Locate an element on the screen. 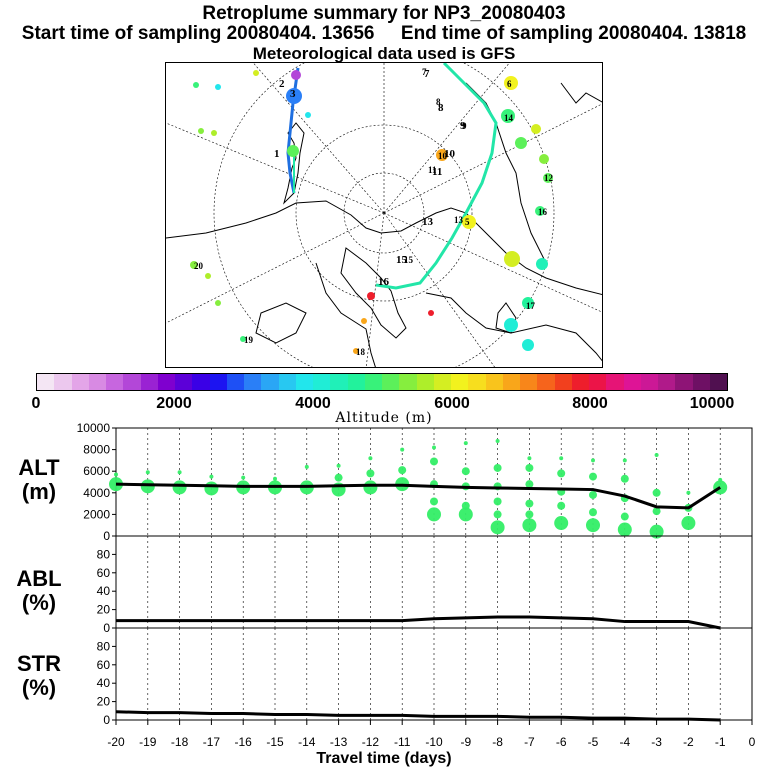 The height and width of the screenshot is (768, 768). map-track-label: 7 is located at coordinates (427, 74).